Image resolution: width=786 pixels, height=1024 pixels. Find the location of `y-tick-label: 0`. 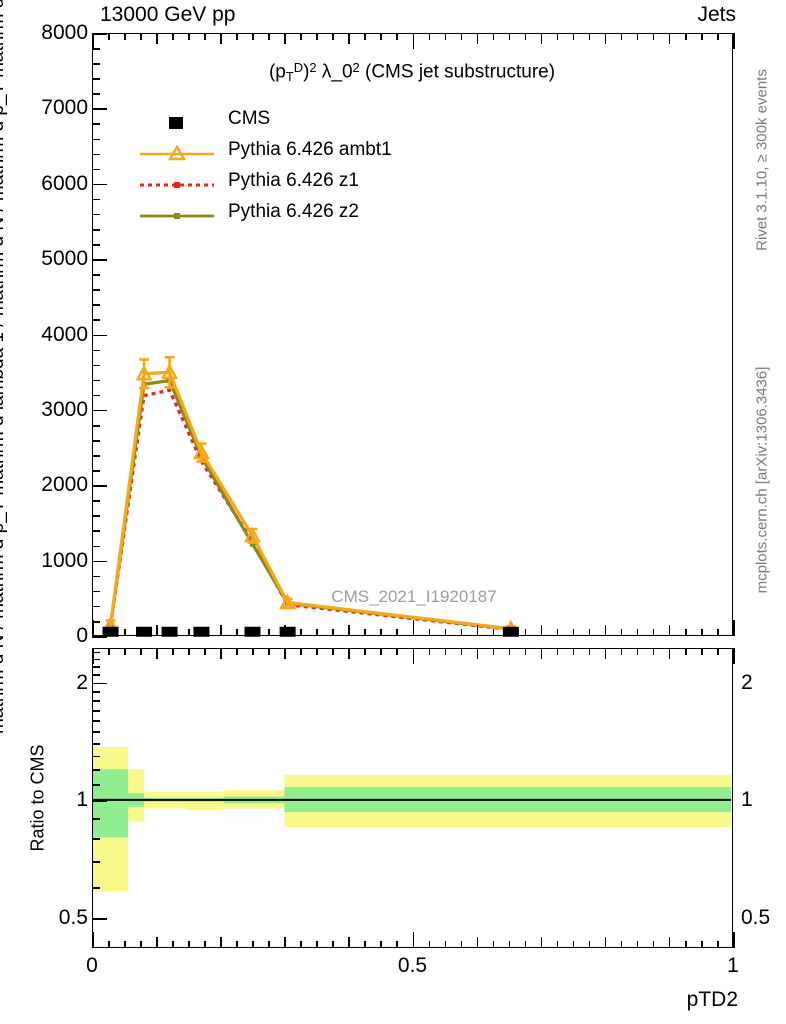

y-tick-label: 0 is located at coordinates (82, 635).